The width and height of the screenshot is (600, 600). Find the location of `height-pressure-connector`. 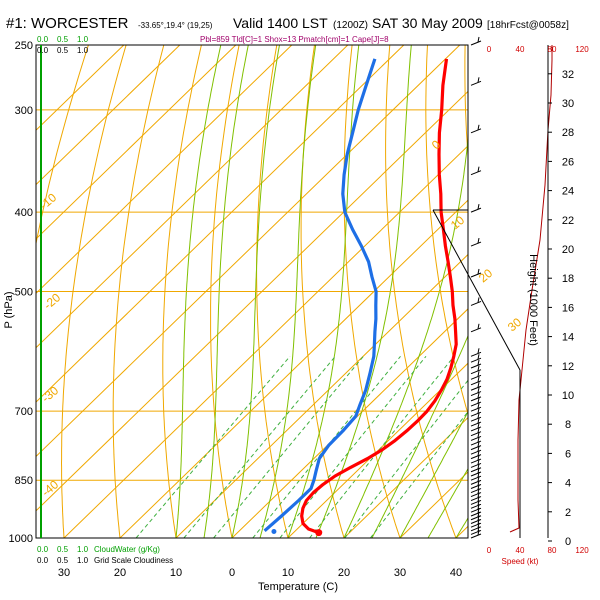

height-pressure-connector is located at coordinates (476, 290).